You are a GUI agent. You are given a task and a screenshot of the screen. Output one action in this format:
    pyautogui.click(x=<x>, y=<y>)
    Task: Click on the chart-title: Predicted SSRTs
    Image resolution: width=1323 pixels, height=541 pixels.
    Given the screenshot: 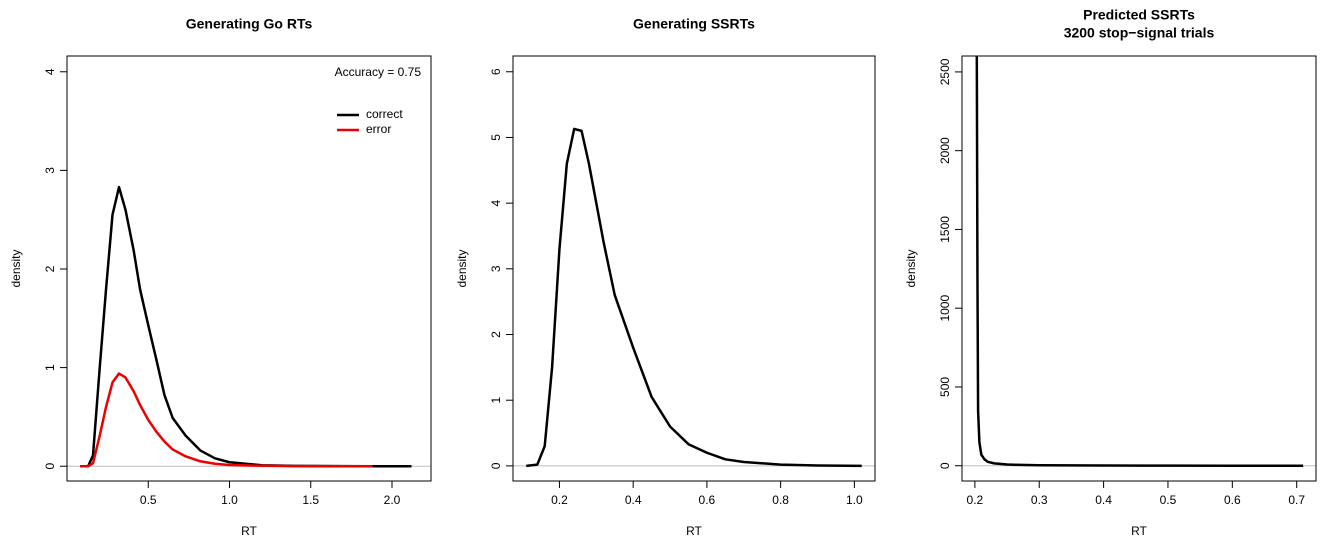 What is the action you would take?
    pyautogui.click(x=1139, y=15)
    